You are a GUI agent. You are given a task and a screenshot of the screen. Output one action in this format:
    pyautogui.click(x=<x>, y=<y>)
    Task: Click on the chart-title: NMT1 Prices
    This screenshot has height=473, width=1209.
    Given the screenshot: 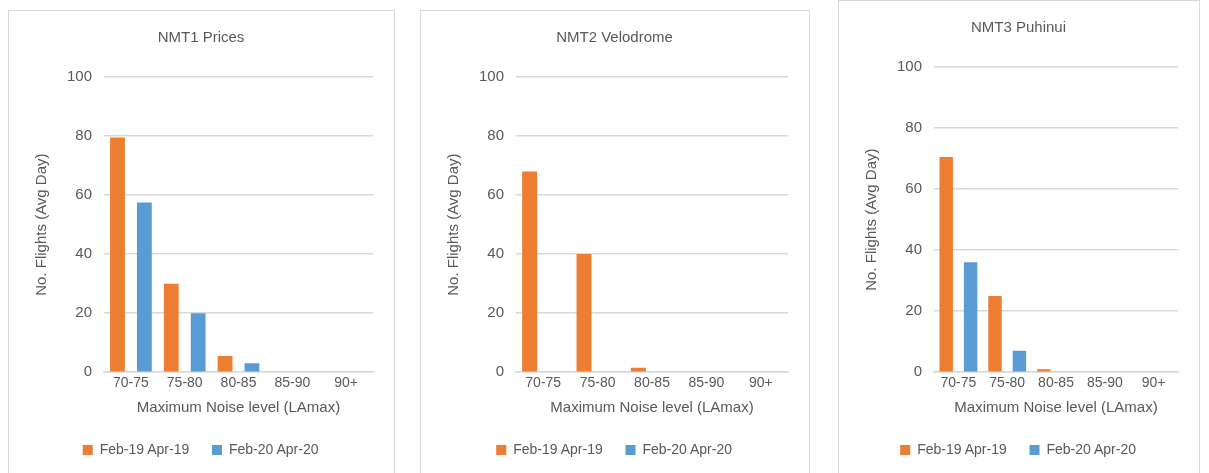 What is the action you would take?
    pyautogui.click(x=201, y=37)
    